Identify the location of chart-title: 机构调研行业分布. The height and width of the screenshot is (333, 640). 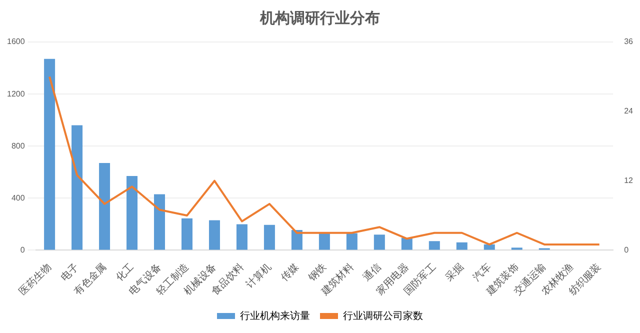
(319, 17).